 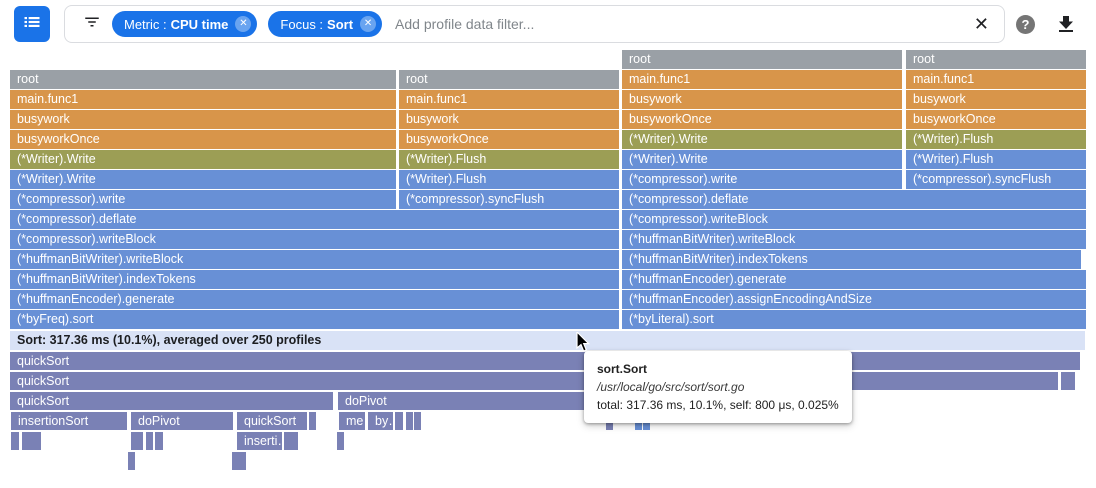 What do you see at coordinates (1025, 24) in the screenshot?
I see `help-icon: ?` at bounding box center [1025, 24].